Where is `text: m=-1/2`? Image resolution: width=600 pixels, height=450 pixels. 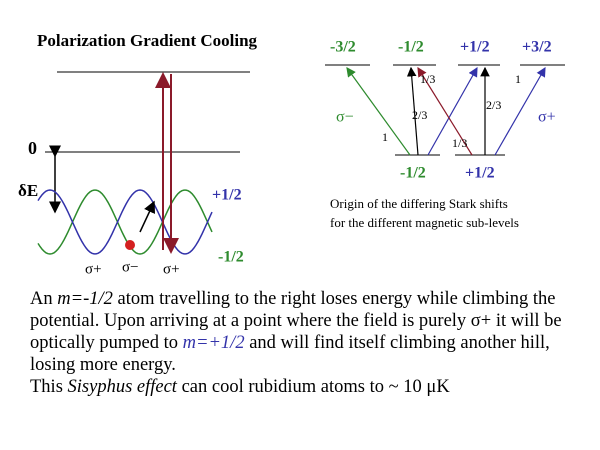 text: m=-1/2 is located at coordinates (85, 299).